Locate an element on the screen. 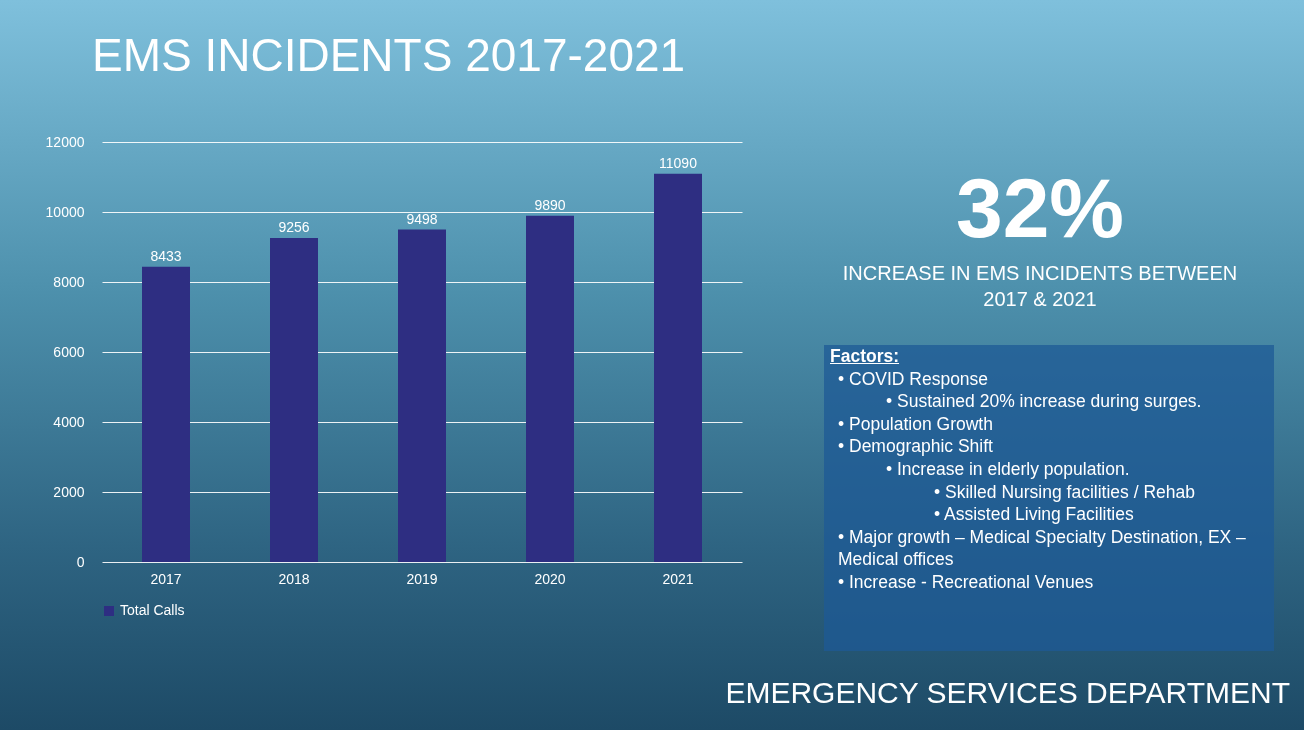 This screenshot has width=1304, height=730. y-tick-label: 8000 is located at coordinates (69, 281).